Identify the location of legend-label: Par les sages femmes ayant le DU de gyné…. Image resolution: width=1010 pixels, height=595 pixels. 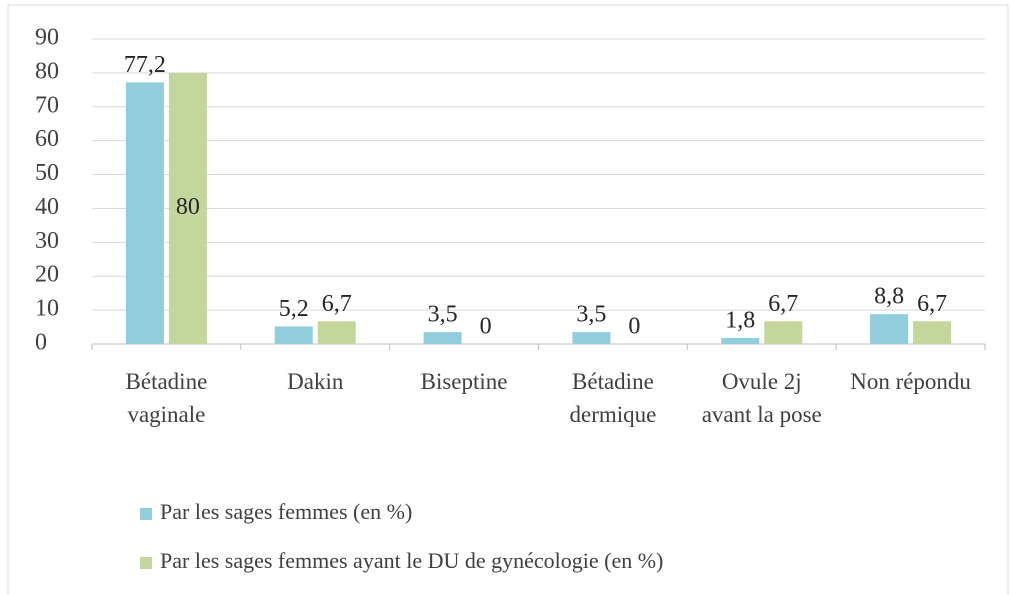
(411, 560).